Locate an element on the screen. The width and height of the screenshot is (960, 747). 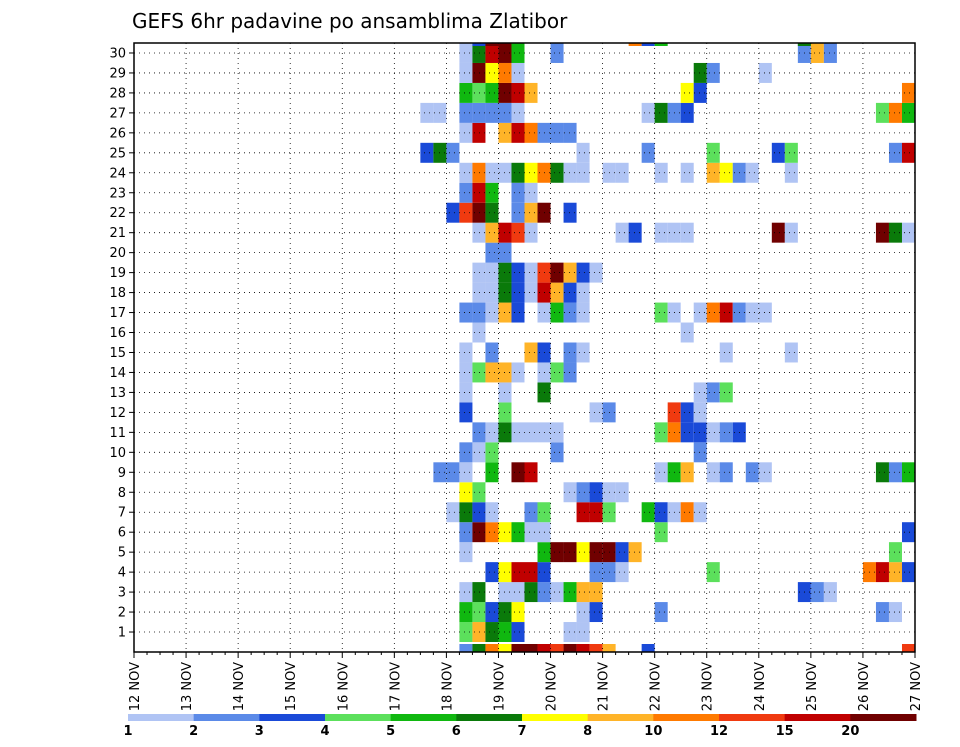
y-tick-label: 6 is located at coordinates (122, 533).